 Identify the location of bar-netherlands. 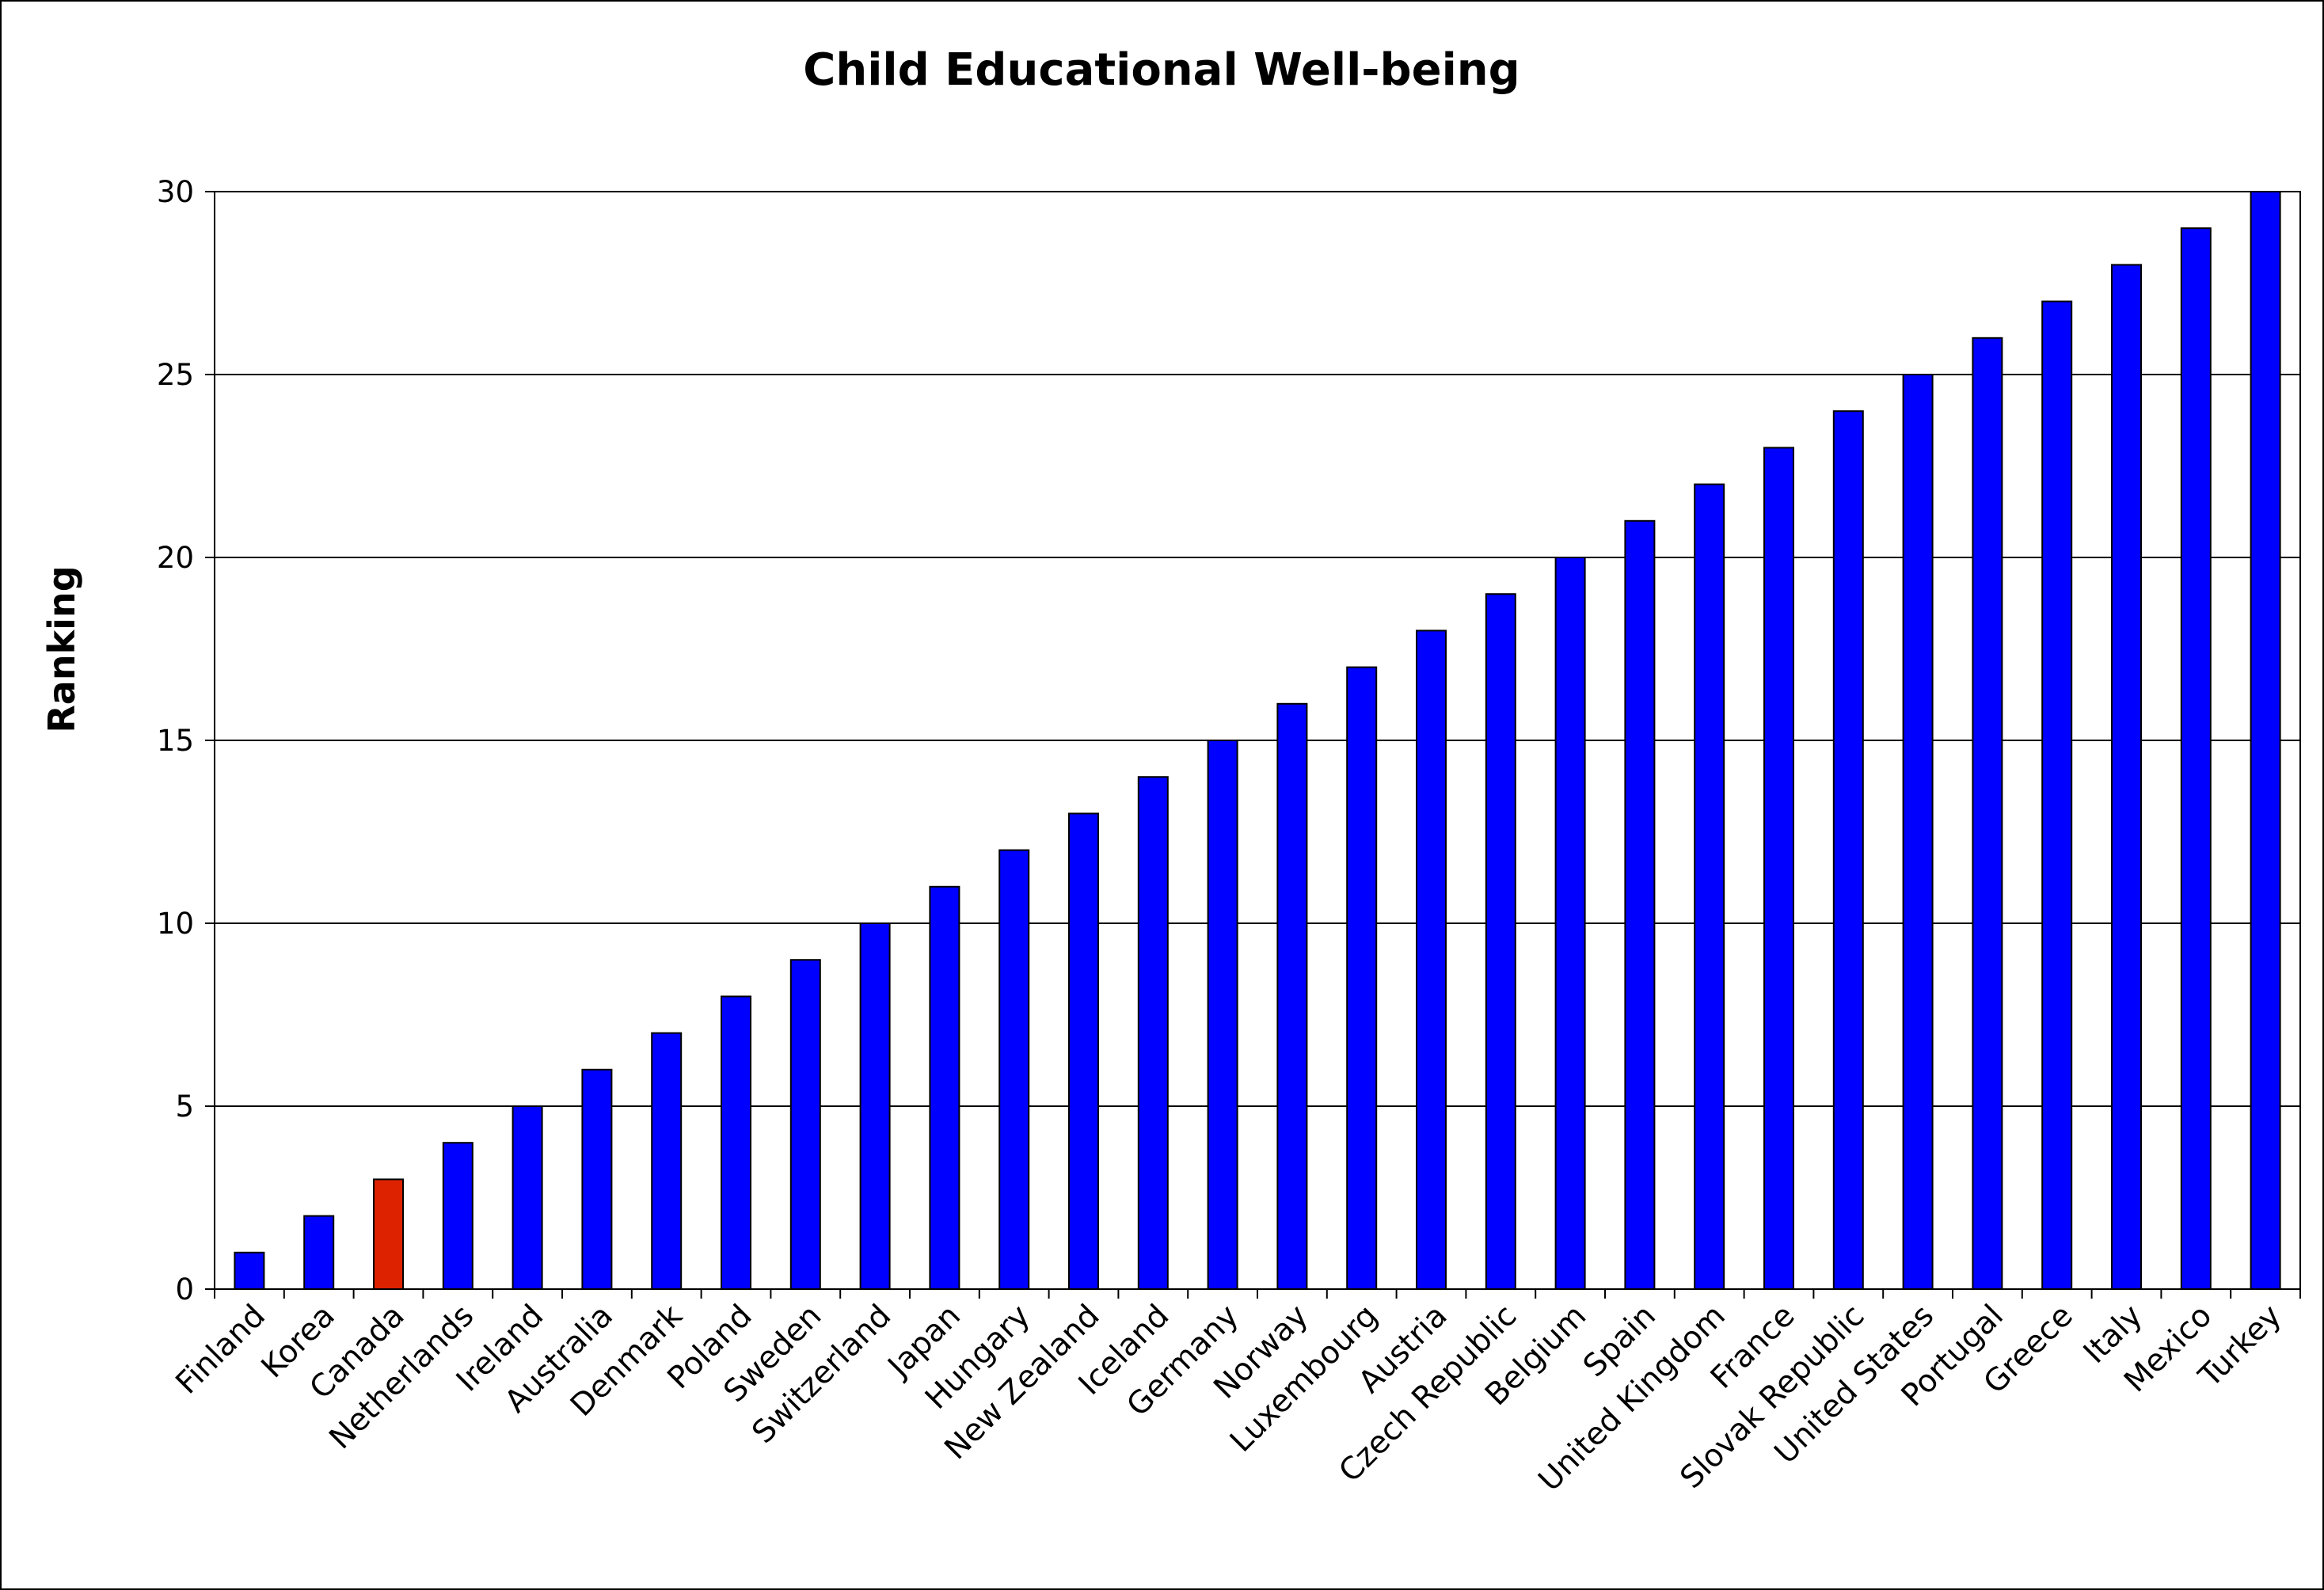
(458, 1216).